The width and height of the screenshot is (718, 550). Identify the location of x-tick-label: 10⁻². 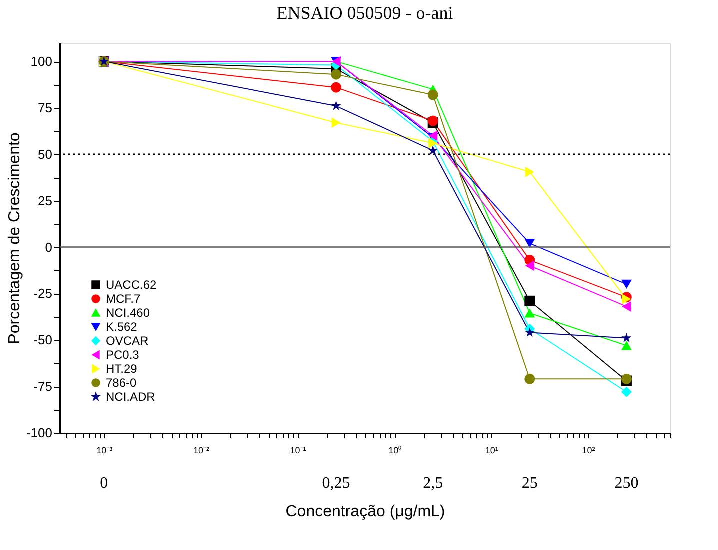
(201, 451).